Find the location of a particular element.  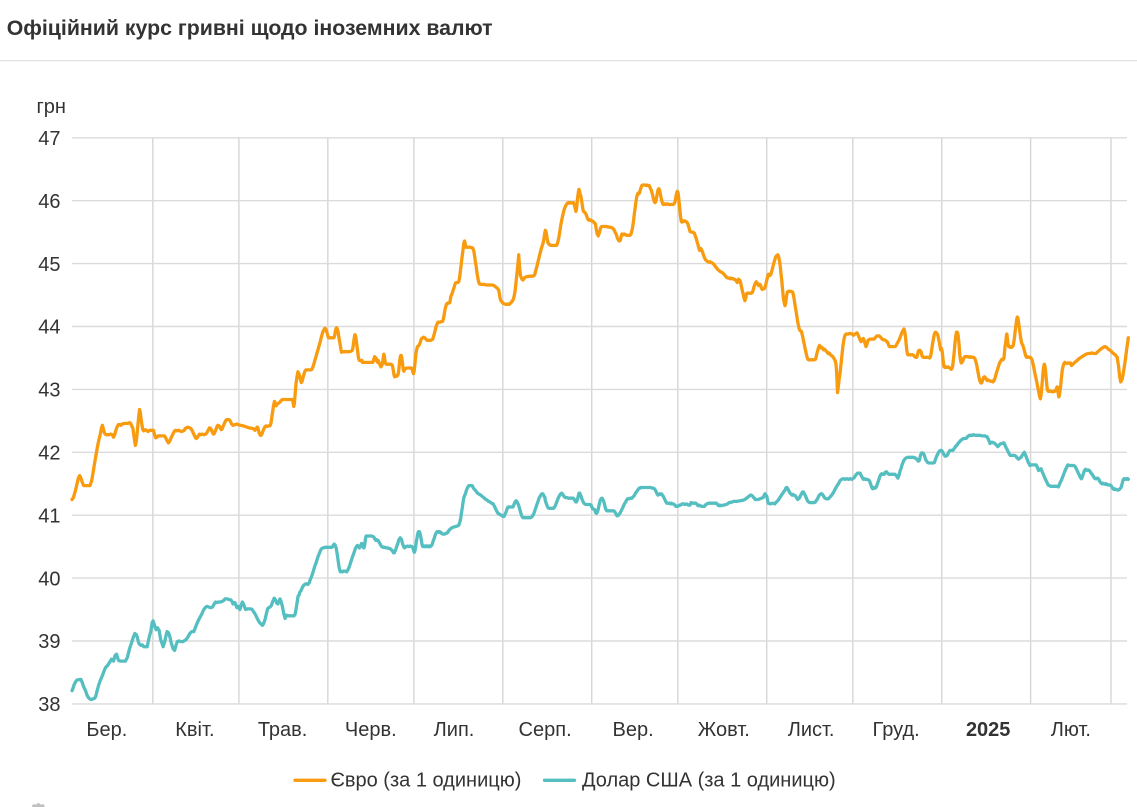

svg-text: 42 is located at coordinates (49, 454).